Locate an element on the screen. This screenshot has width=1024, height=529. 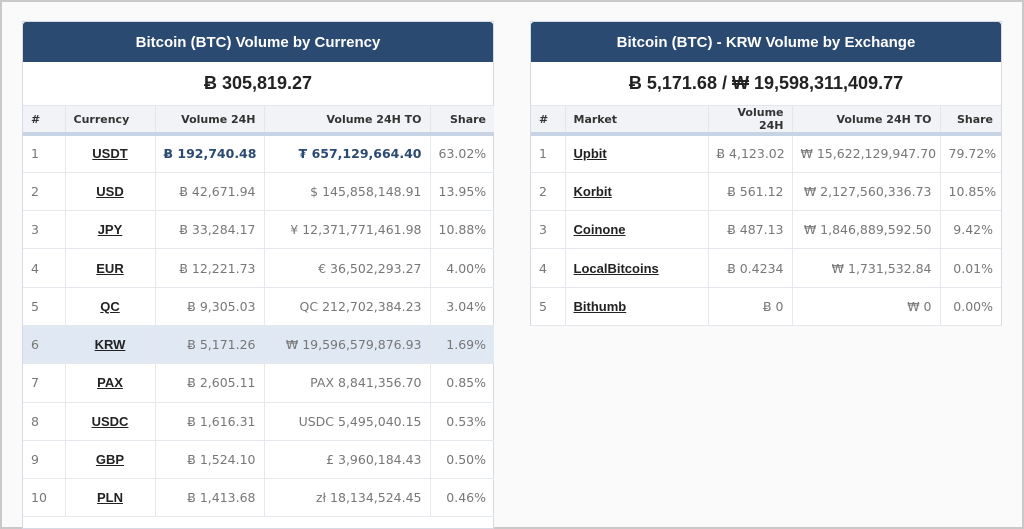
currency-link: GBP is located at coordinates (110, 460).